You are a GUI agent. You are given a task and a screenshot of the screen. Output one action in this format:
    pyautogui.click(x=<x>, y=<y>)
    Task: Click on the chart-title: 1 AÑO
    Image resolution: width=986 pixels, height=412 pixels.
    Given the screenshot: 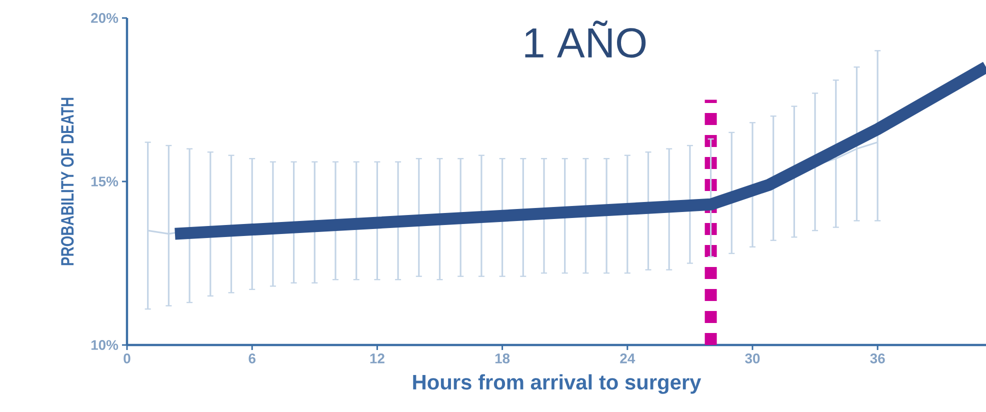 What is the action you would take?
    pyautogui.click(x=585, y=39)
    